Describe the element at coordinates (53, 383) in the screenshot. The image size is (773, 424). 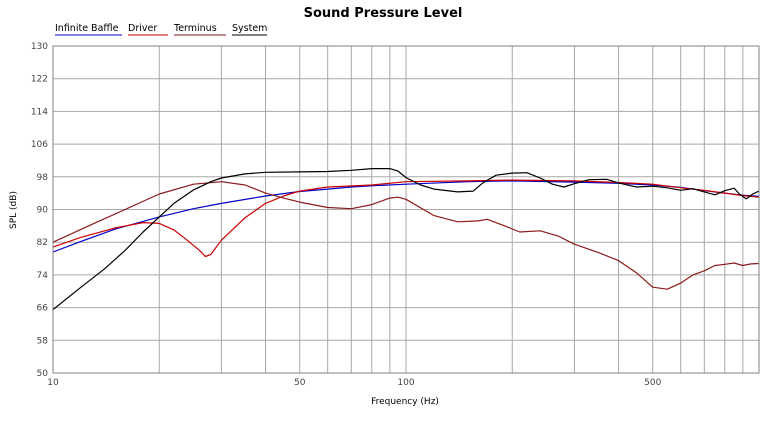
I see `x-tick-label: 10` at that location.